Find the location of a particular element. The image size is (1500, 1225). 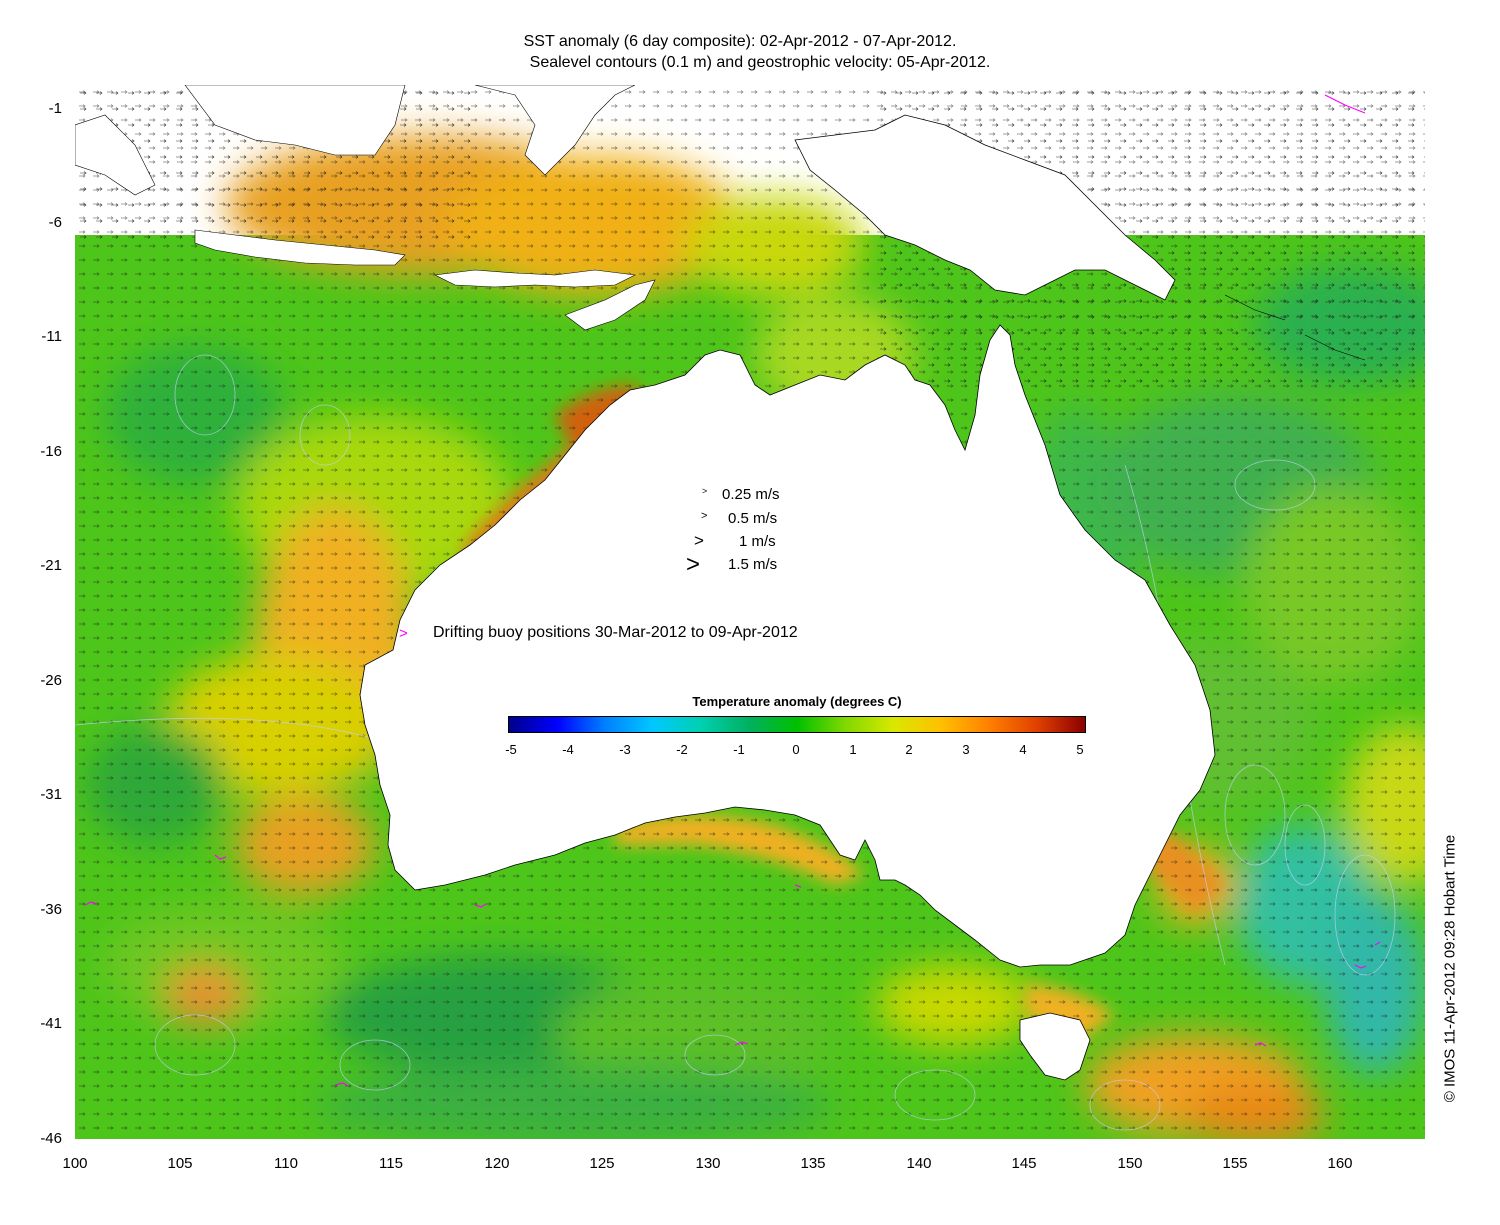

colorbar-title: Temperature anomaly (degrees C) is located at coordinates (797, 701).